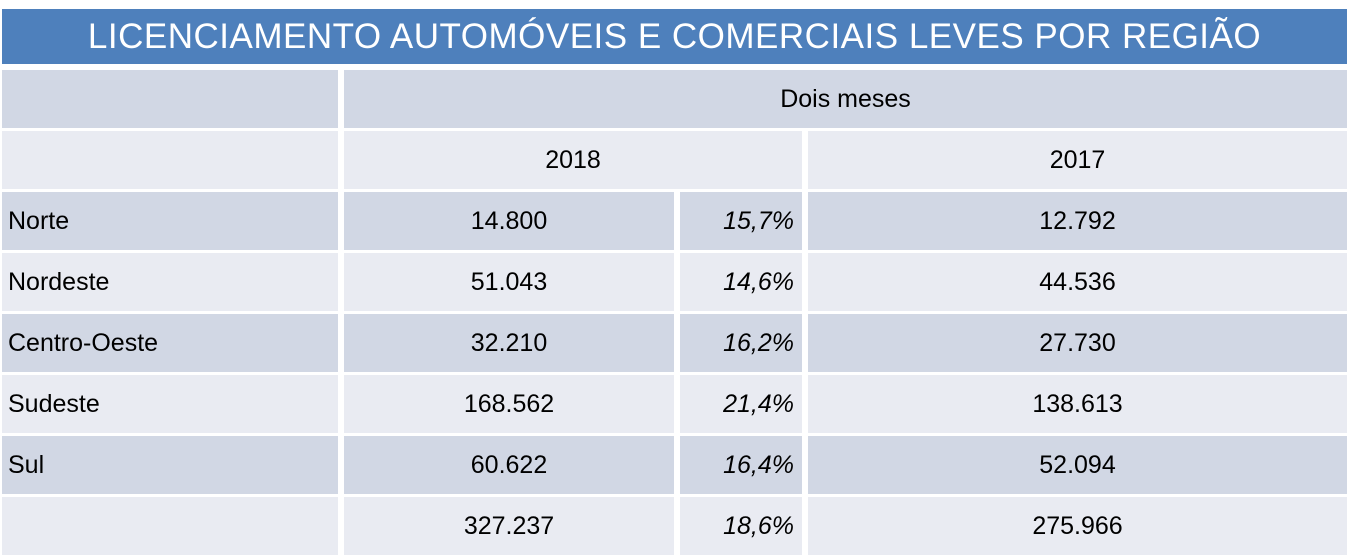 This screenshot has height=559, width=1350. I want to click on total-label-cell, so click(170, 526).